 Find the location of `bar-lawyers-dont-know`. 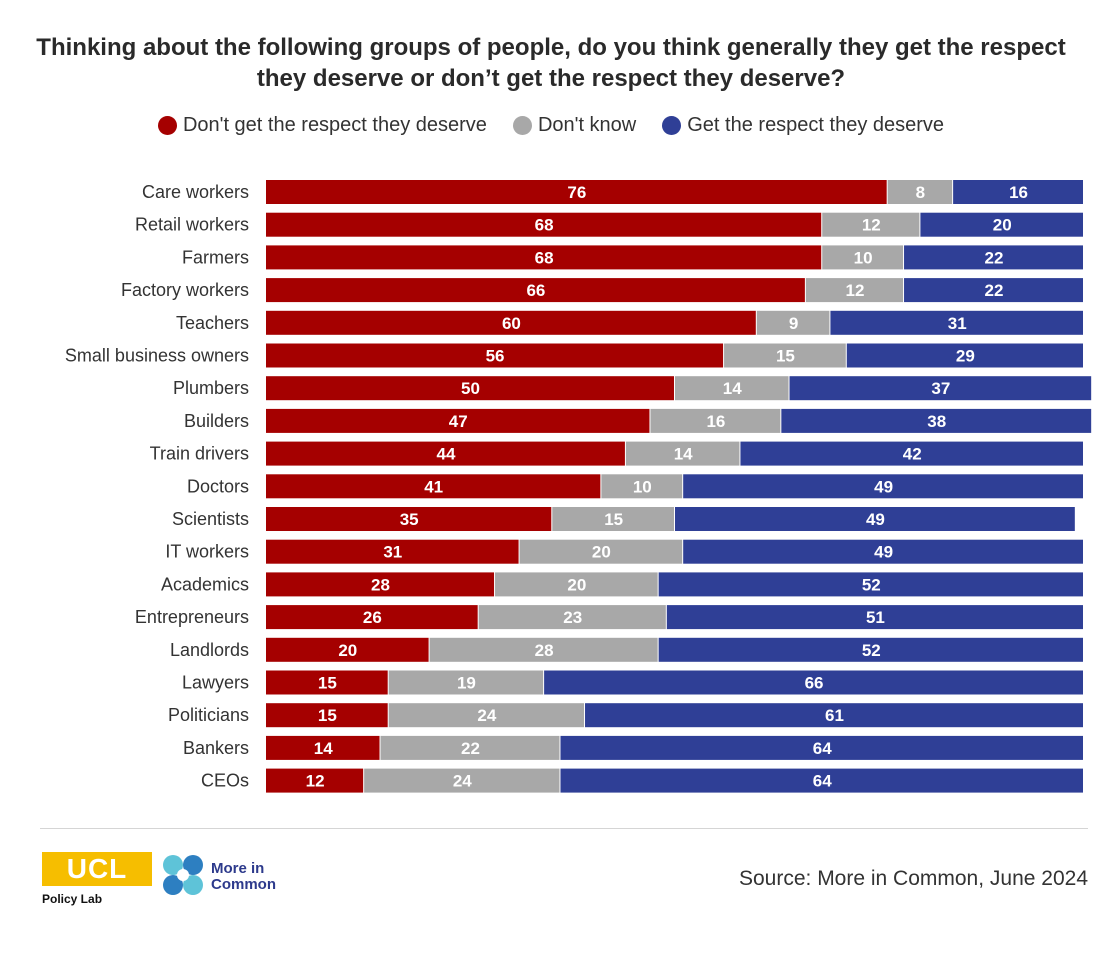

bar-lawyers-dont-know is located at coordinates (466, 682).